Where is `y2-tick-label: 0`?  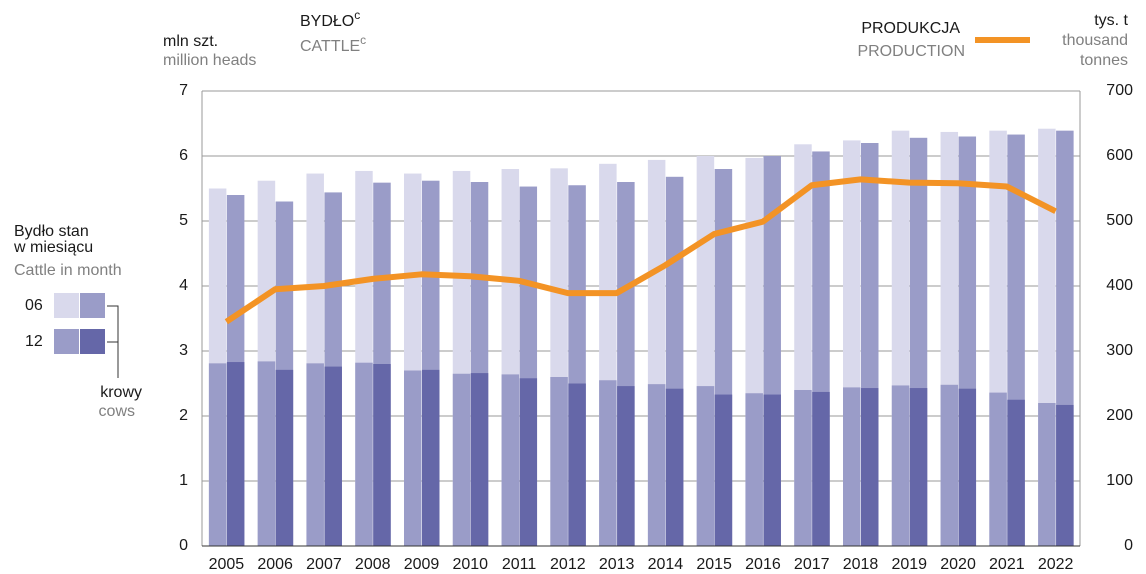
y2-tick-label: 0 is located at coordinates (1128, 545).